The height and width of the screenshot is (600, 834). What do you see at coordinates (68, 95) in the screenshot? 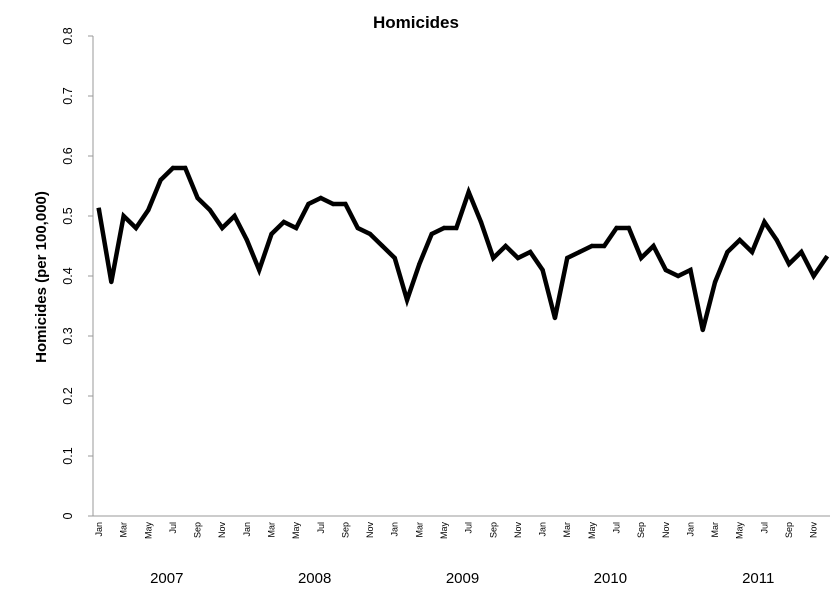
I see `y-tick-label: 0.7` at bounding box center [68, 95].